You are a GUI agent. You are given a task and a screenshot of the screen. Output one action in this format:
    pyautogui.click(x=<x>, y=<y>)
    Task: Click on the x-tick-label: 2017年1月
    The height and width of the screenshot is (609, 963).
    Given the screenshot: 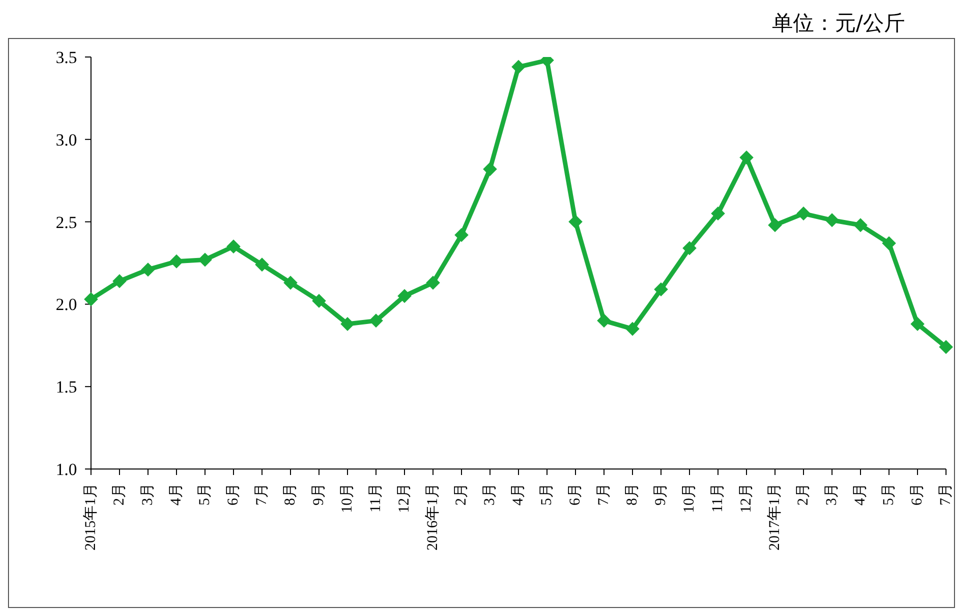 What is the action you would take?
    pyautogui.click(x=774, y=516)
    